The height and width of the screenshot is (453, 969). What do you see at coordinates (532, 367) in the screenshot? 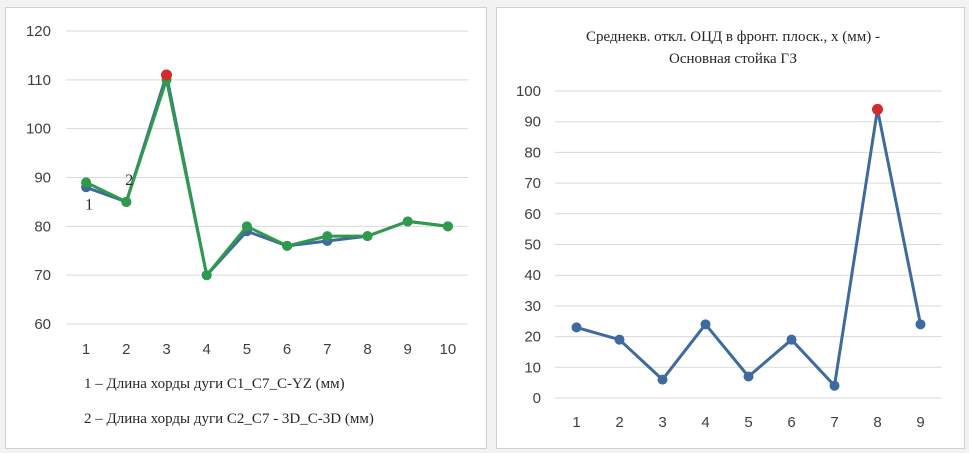
I see `y-tick-label: 10` at bounding box center [532, 367].